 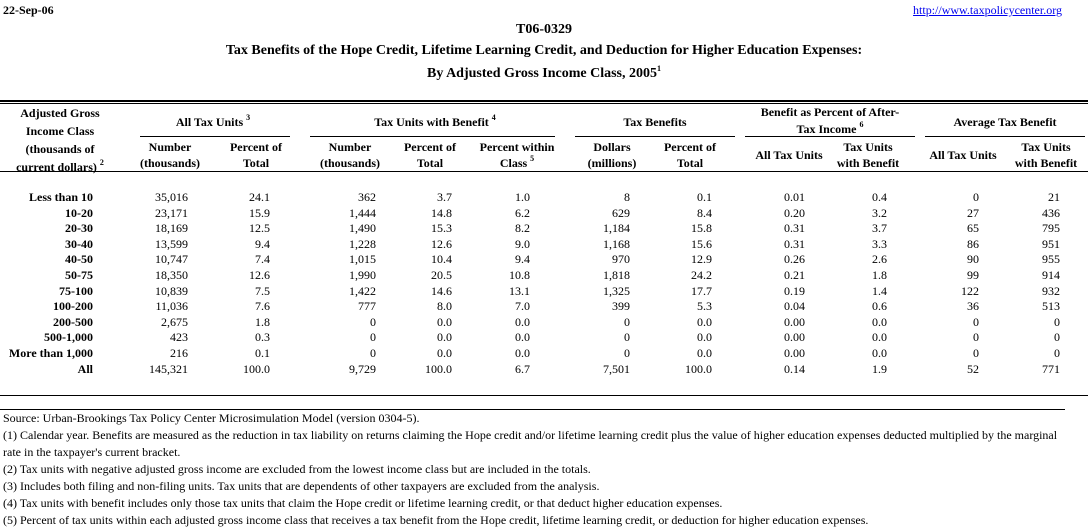 I want to click on cell: 0.00, so click(x=794, y=321).